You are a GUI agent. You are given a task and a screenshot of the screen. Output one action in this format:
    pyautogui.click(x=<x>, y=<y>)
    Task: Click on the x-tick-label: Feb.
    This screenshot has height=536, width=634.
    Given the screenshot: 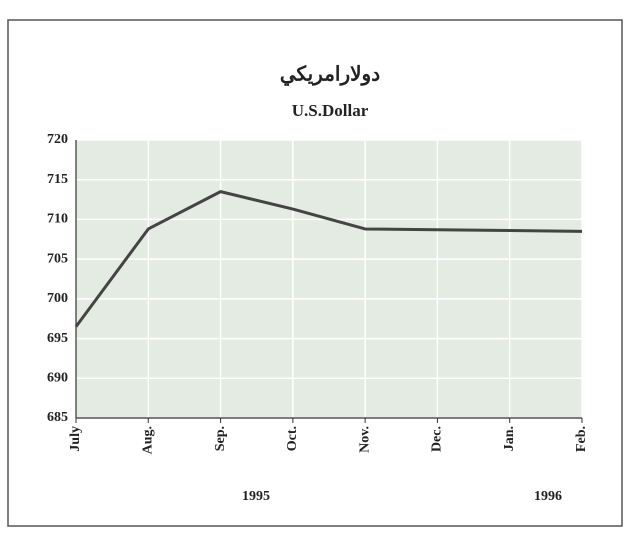 What is the action you would take?
    pyautogui.click(x=581, y=439)
    